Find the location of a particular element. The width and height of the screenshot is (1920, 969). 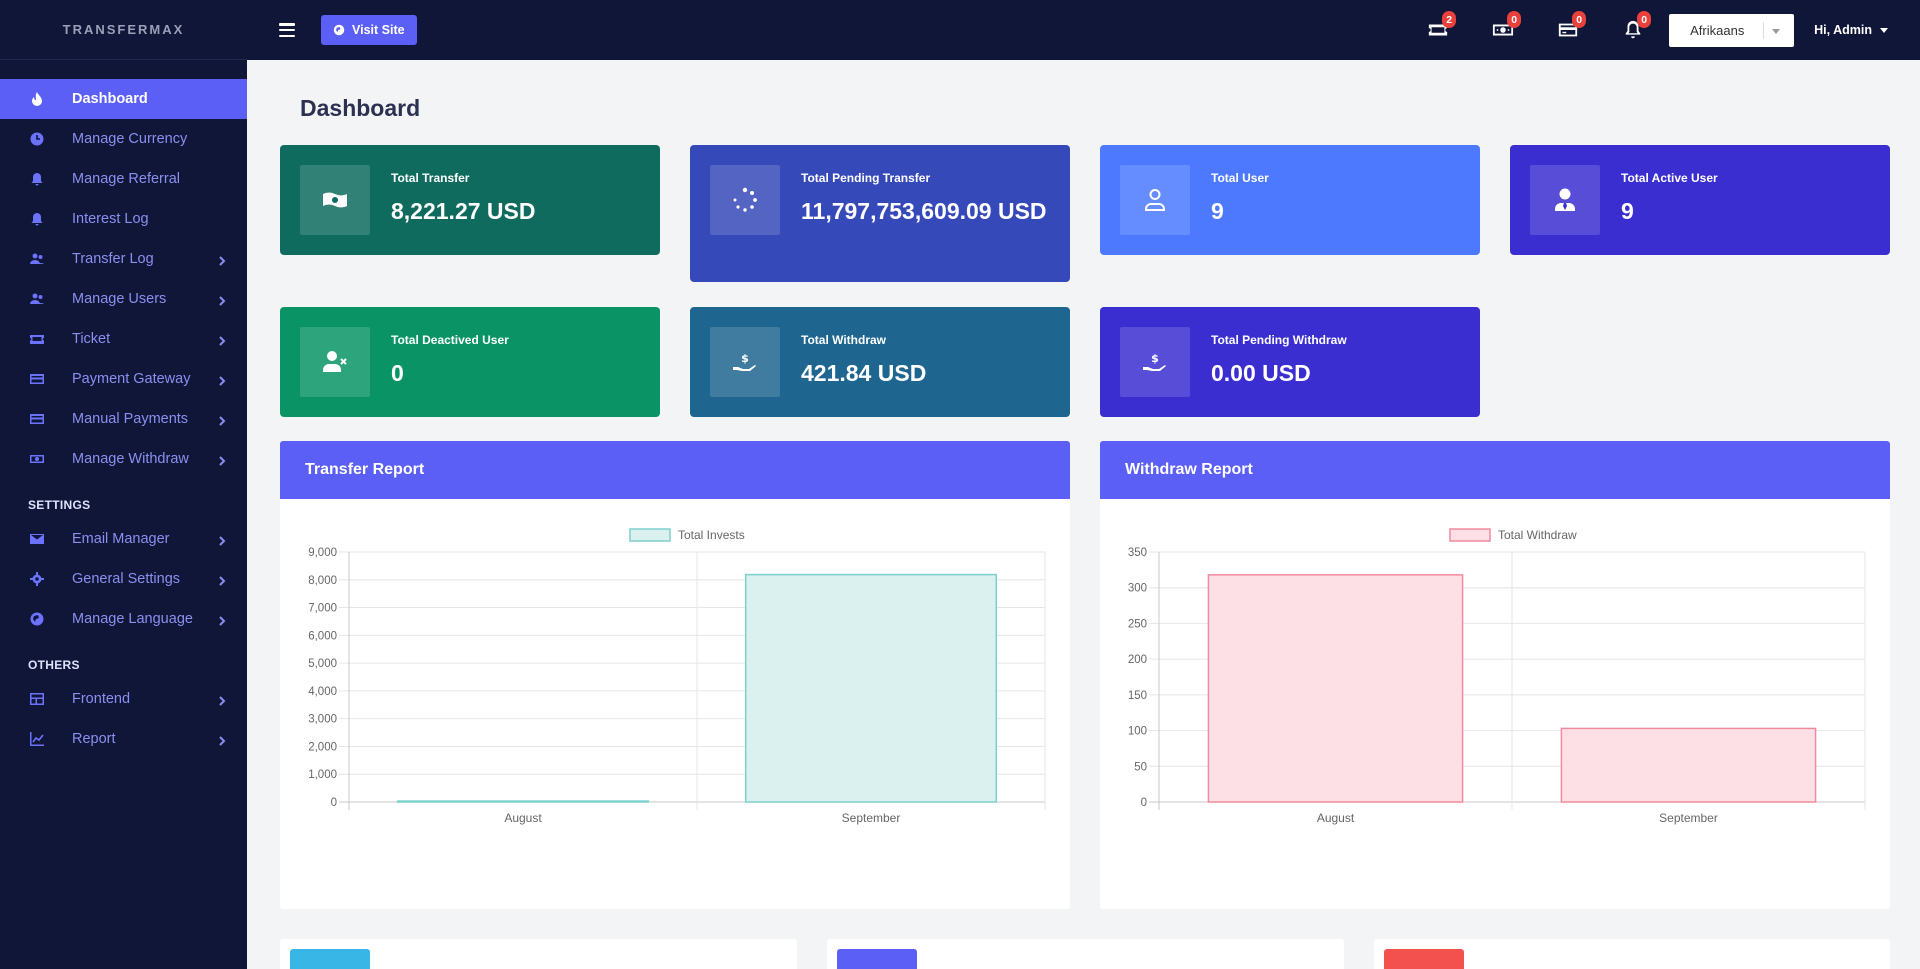

sidebar-item-ticket: Ticket is located at coordinates (123, 339).